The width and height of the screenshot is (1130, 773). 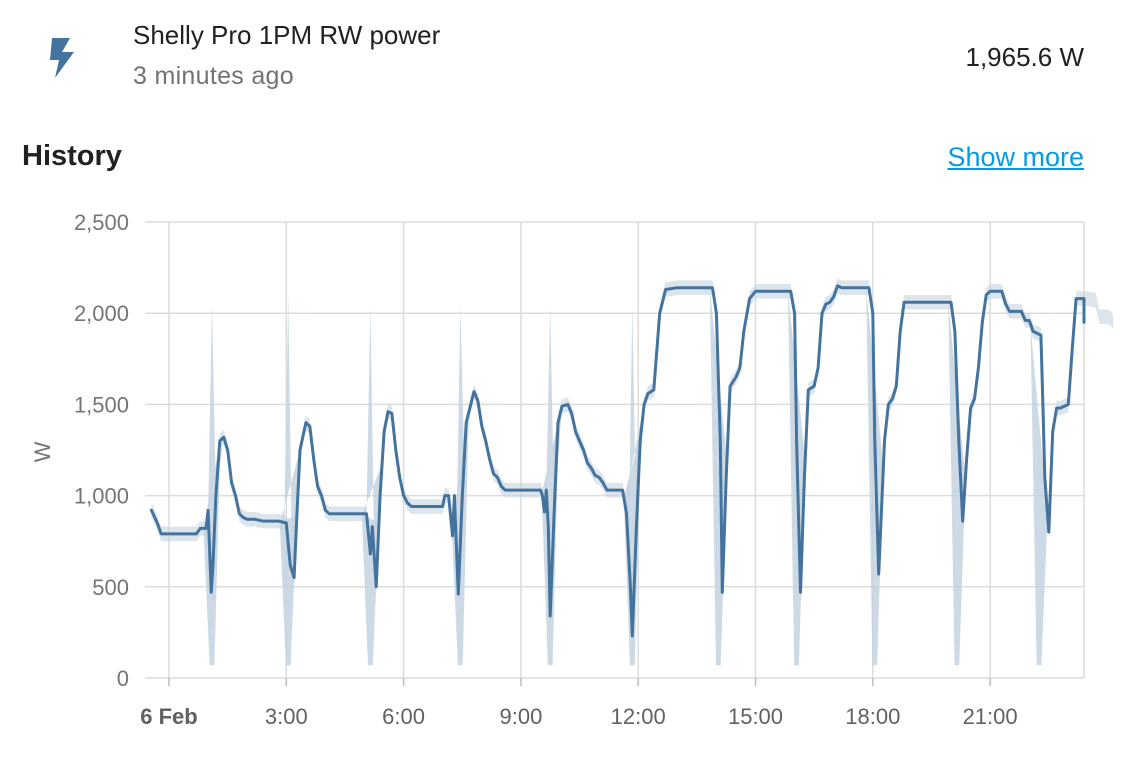 I want to click on y-axis: 0 500 1,000 1,500 2,000 2,500, so click(x=101, y=450).